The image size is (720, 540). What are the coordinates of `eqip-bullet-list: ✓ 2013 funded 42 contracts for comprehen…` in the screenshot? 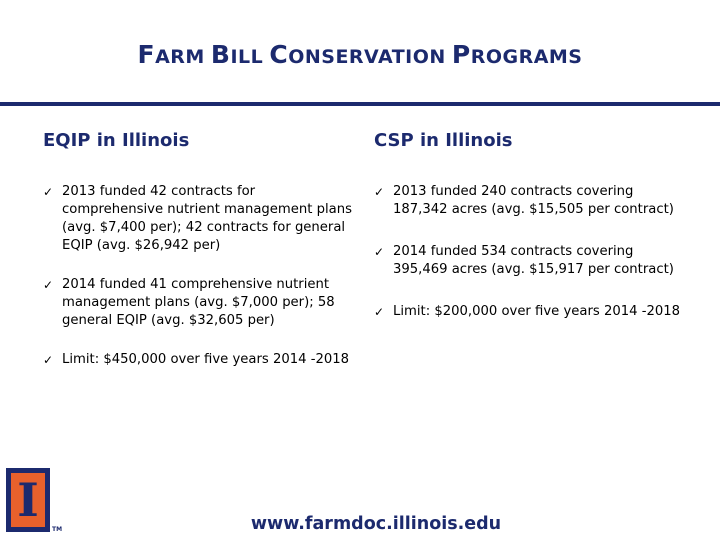 It's located at (198, 276).